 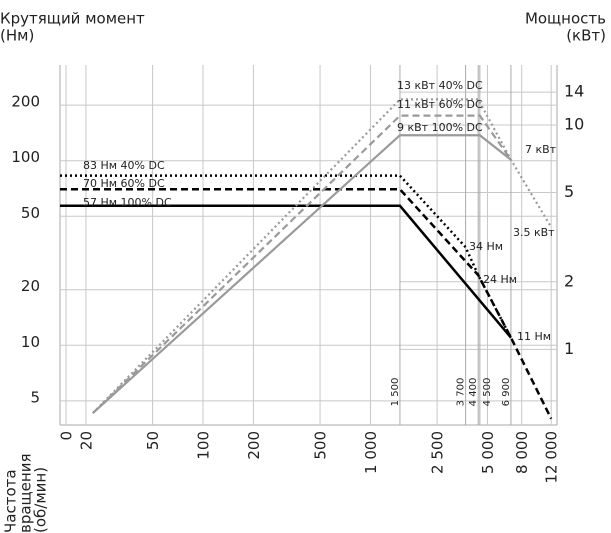 I want to click on y-tick-label: 10, so click(x=30, y=342).